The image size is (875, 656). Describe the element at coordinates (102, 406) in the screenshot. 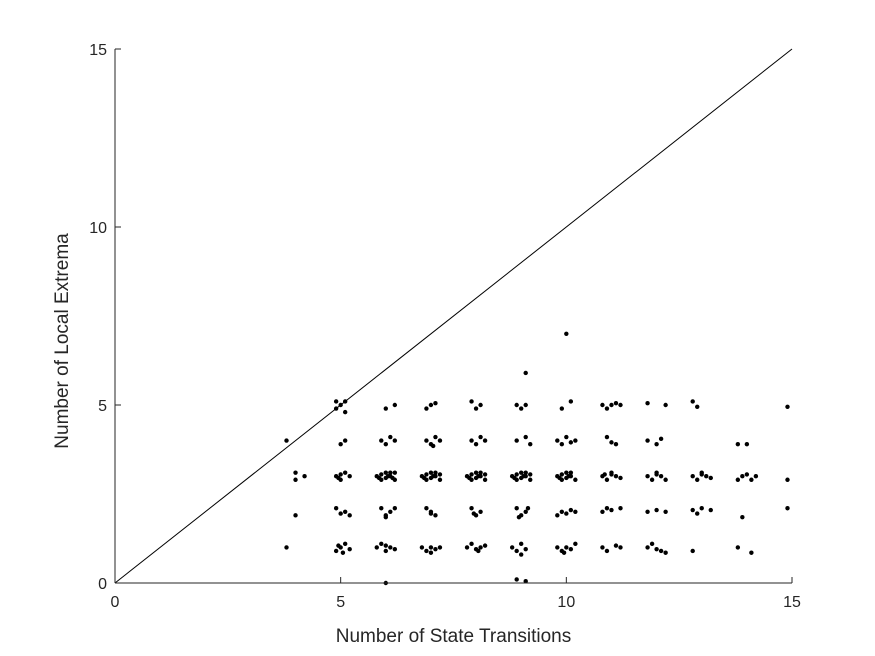

I see `y-tick-label: 5` at that location.